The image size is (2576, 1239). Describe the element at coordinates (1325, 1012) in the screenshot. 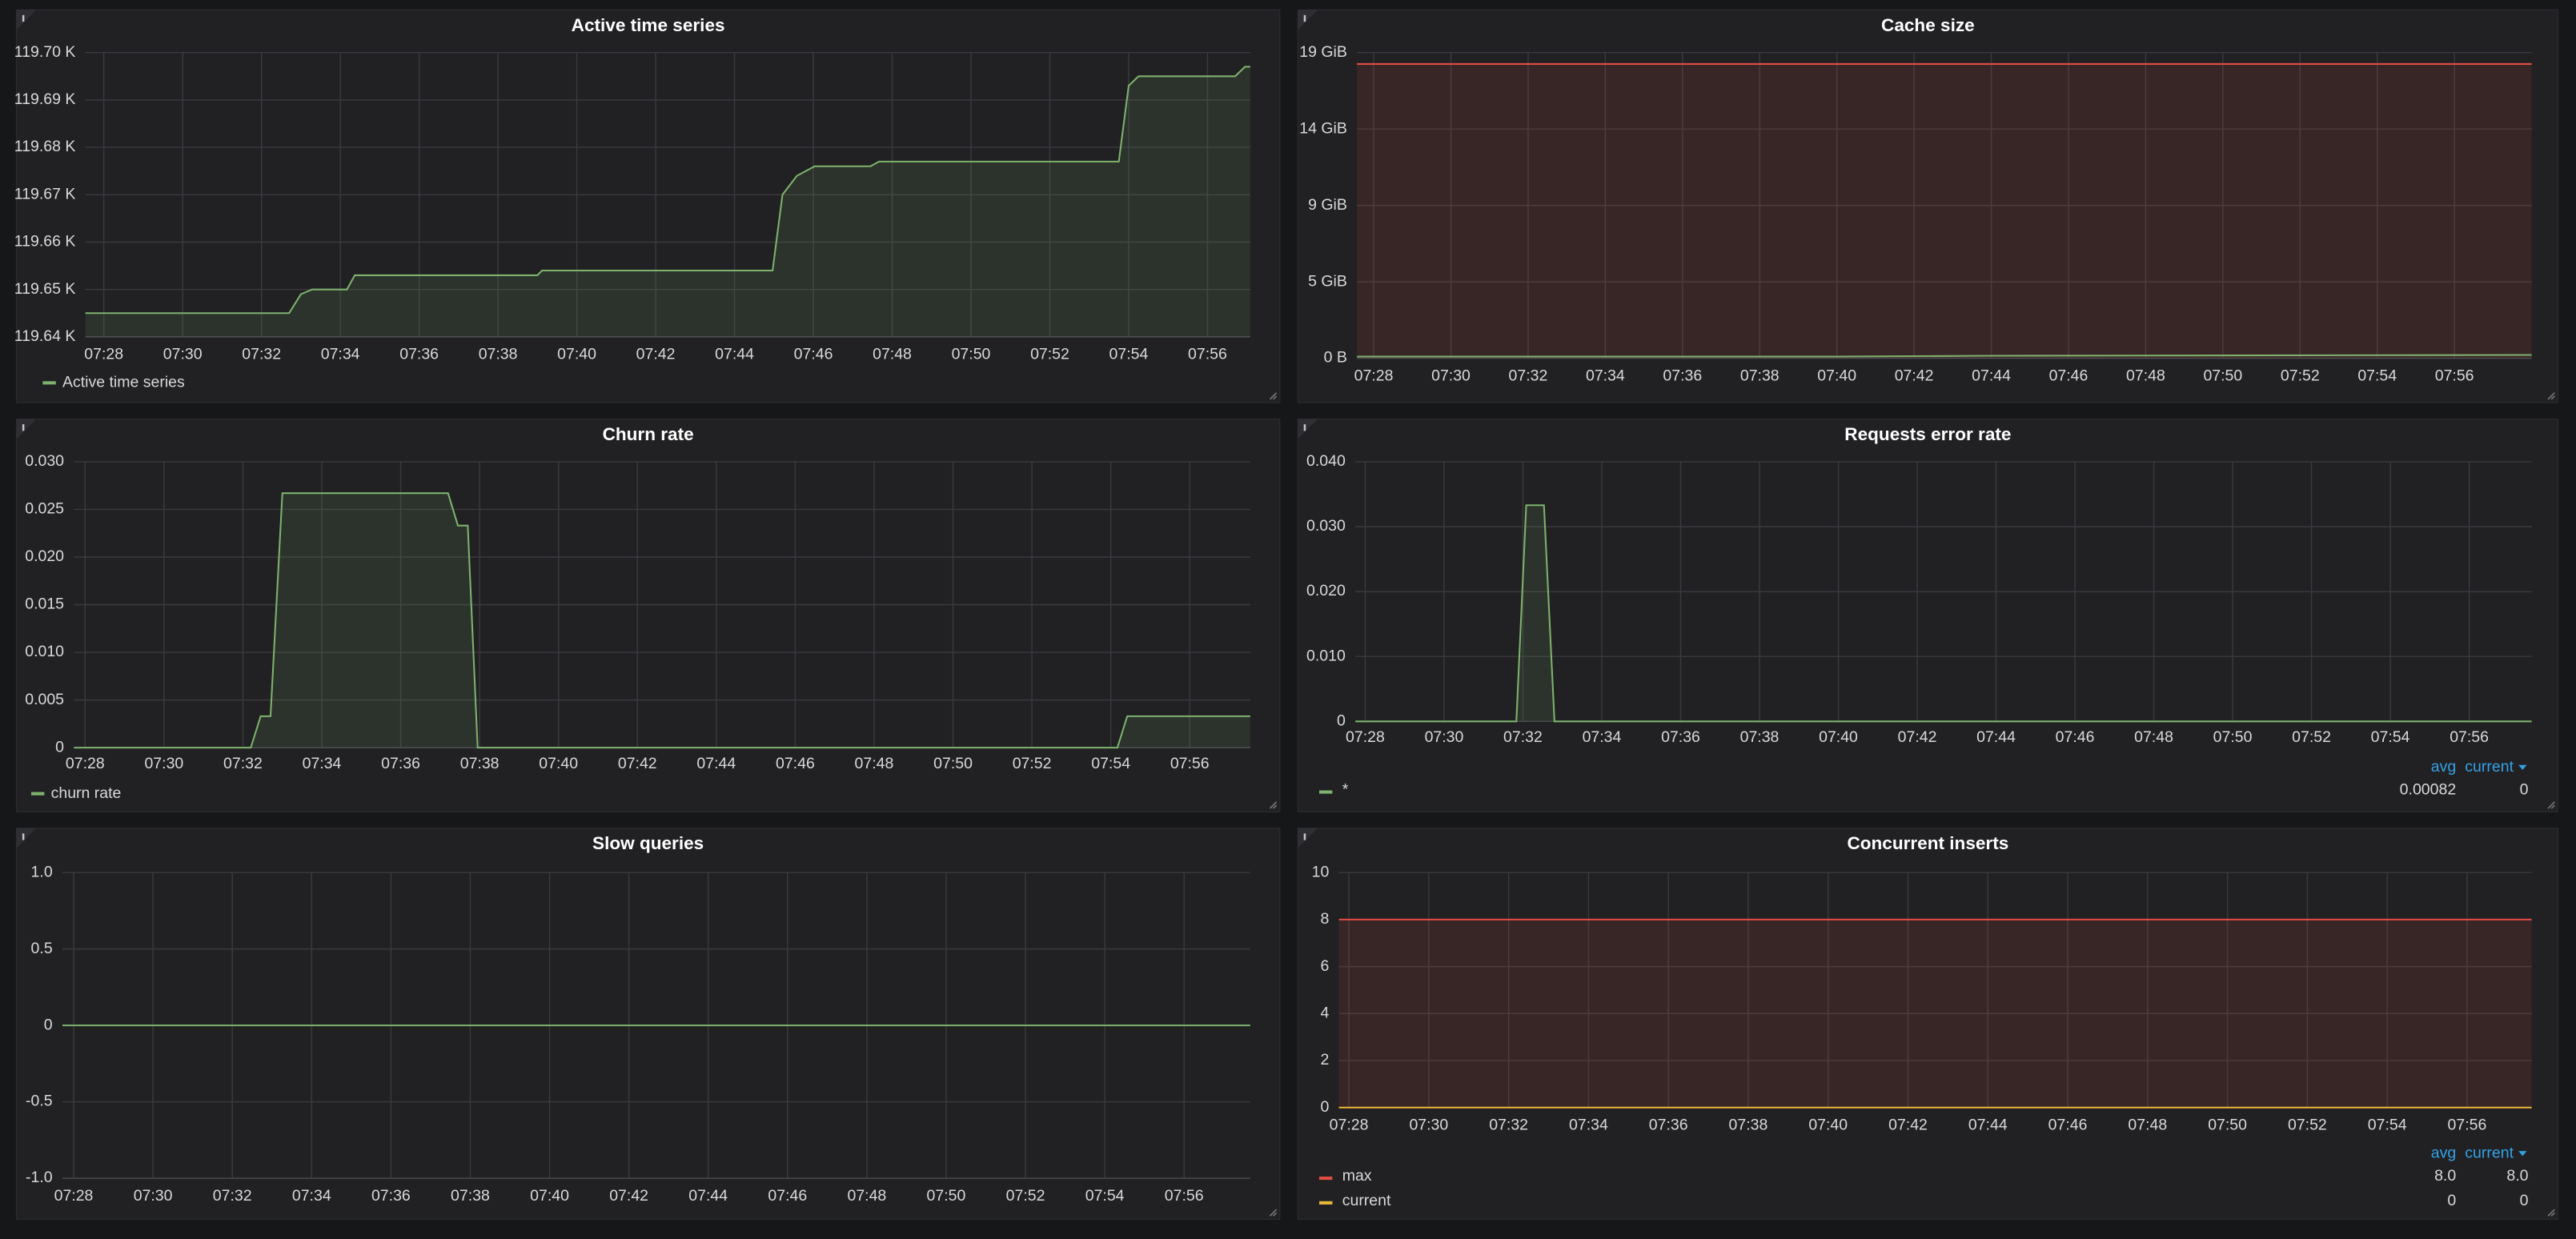

I see `y-tick-label: 4` at that location.